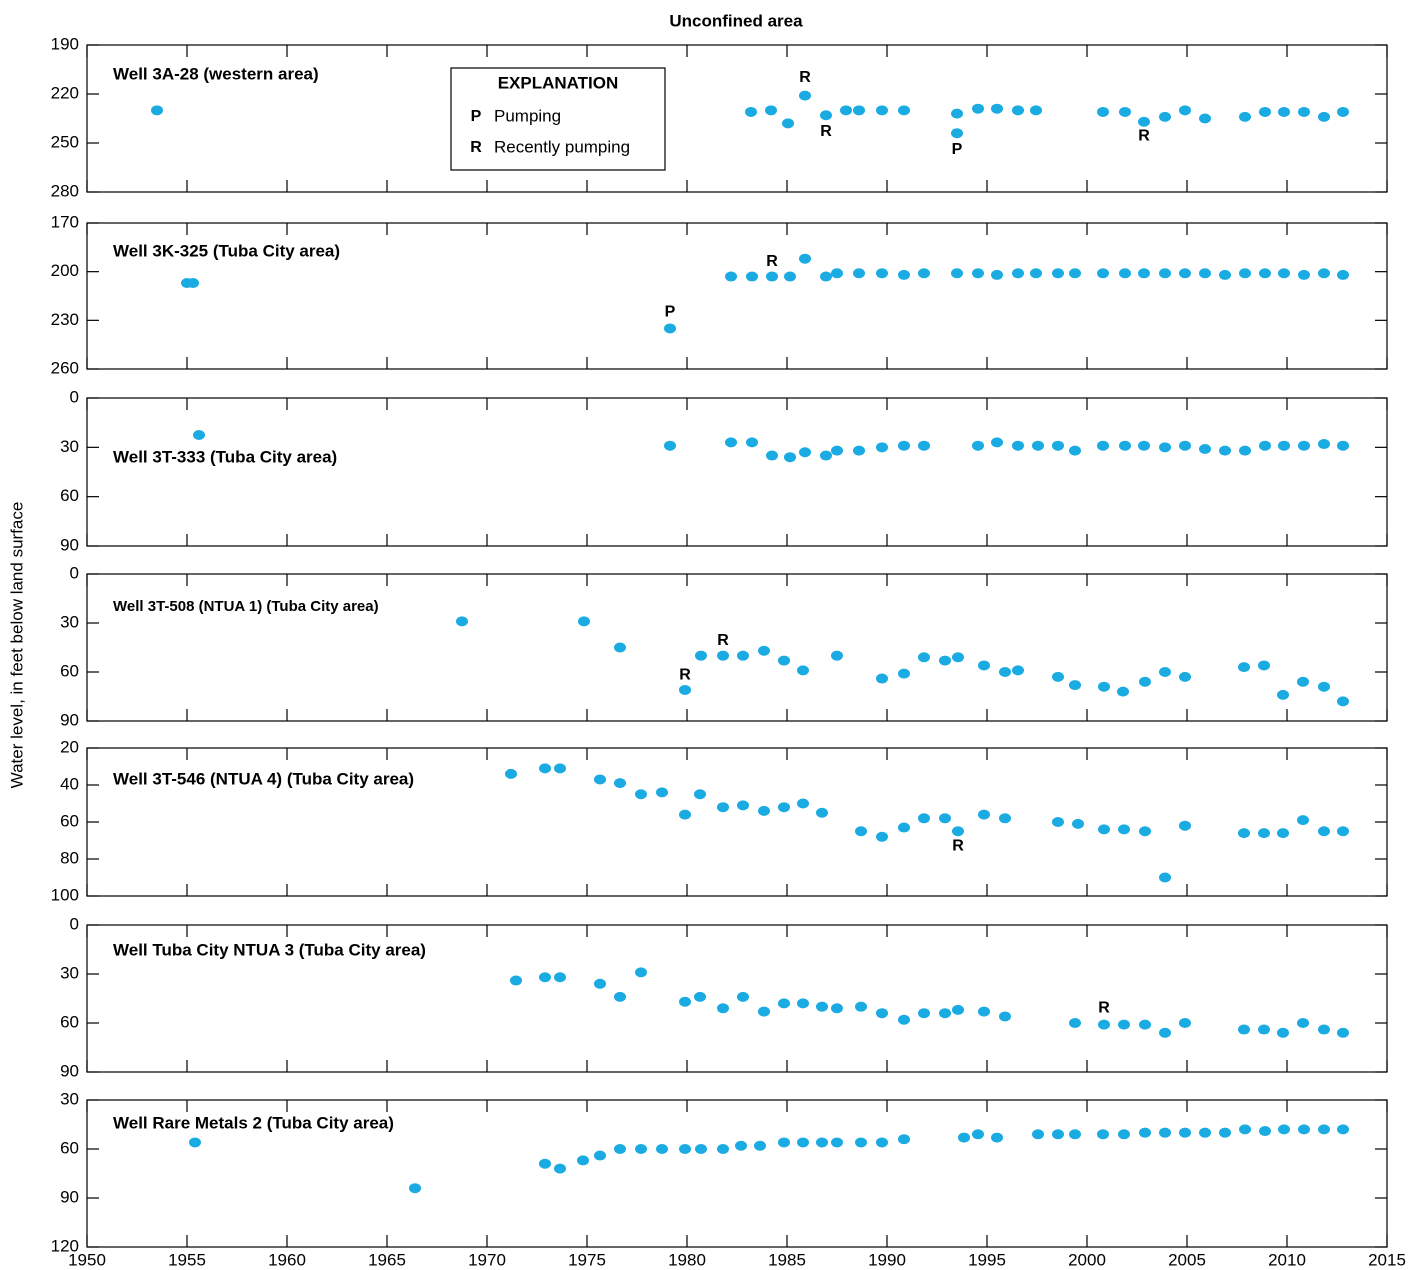 The width and height of the screenshot is (1421, 1270). What do you see at coordinates (737, 296) in the screenshot?
I see `panel-frame` at bounding box center [737, 296].